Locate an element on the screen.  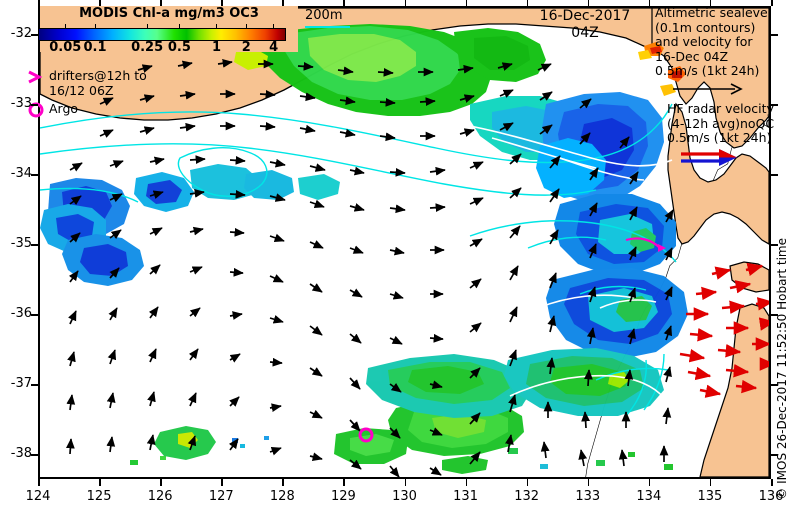
altimetry-scale-arrow-icon is located at coordinates (708, 89).